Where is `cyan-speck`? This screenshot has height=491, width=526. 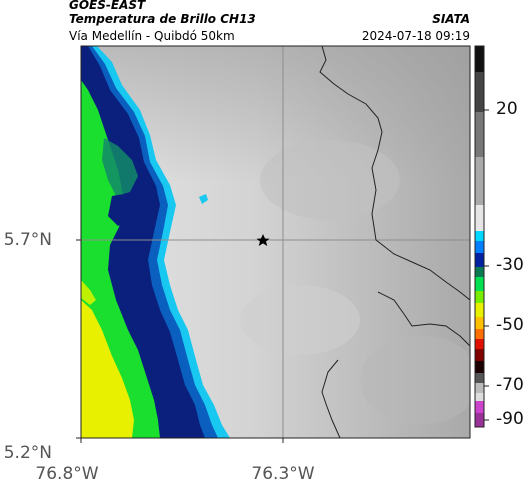 cyan-speck is located at coordinates (203, 199).